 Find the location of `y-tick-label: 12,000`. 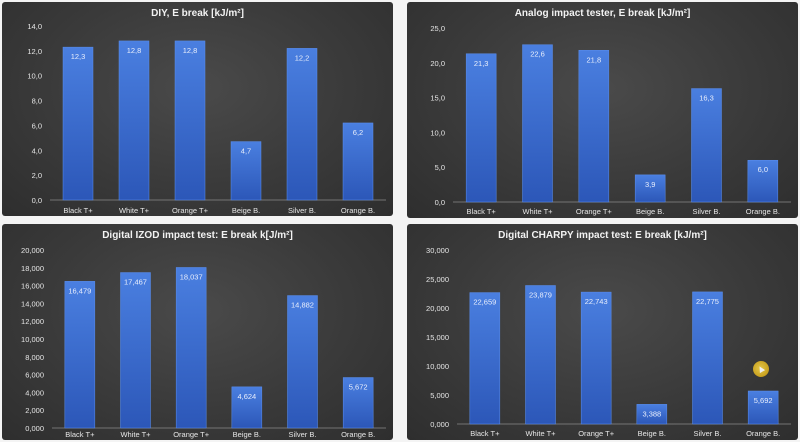

y-tick-label: 12,000 is located at coordinates (32, 321).